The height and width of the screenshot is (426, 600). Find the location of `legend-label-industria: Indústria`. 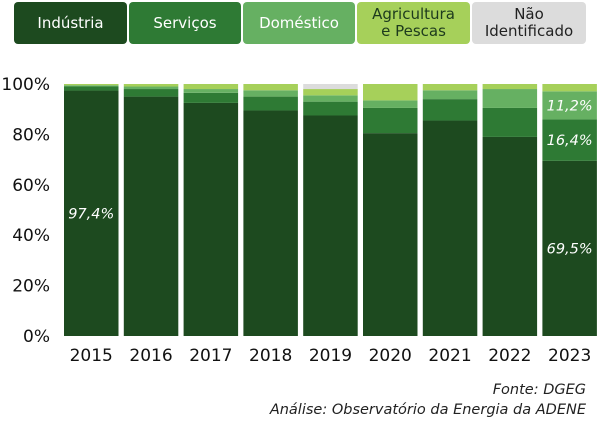

legend-label-industria: Indústria is located at coordinates (70, 22).